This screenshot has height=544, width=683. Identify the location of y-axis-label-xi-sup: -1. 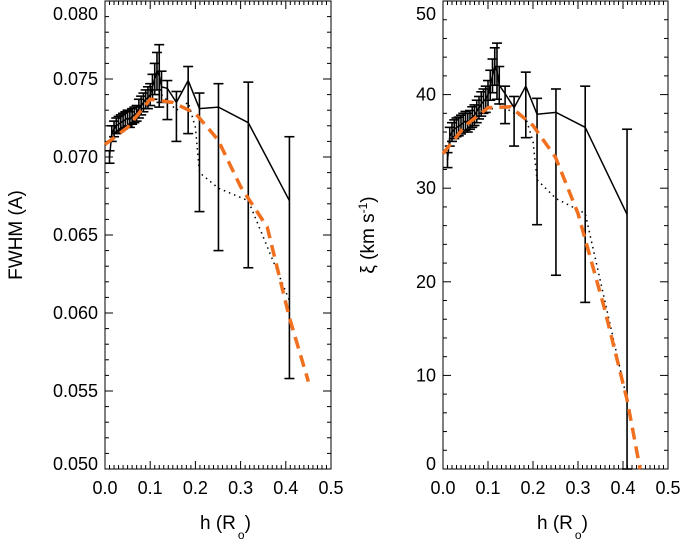
(363, 207).